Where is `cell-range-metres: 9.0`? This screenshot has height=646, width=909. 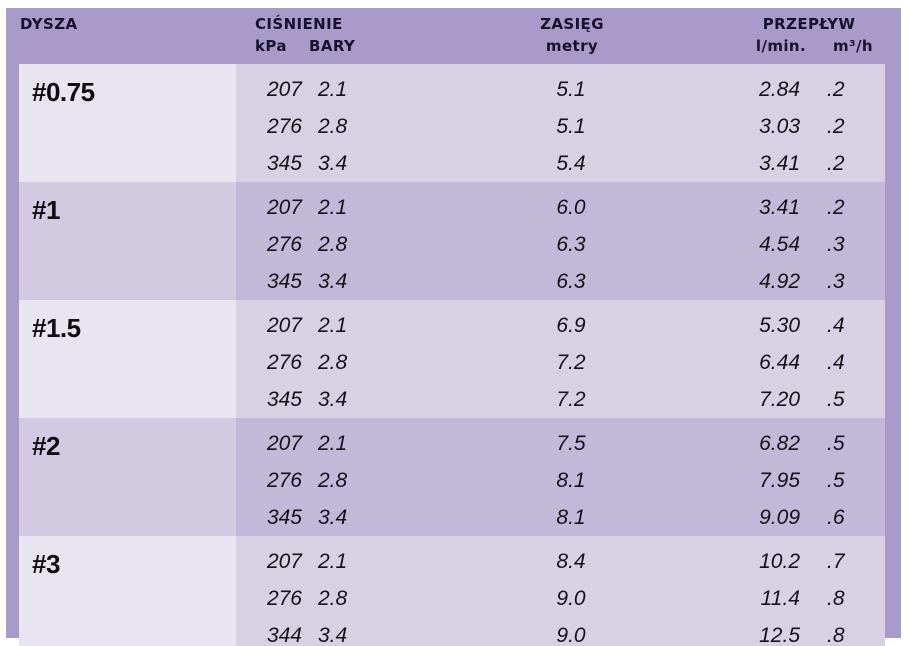 cell-range-metres: 9.0 is located at coordinates (571, 635).